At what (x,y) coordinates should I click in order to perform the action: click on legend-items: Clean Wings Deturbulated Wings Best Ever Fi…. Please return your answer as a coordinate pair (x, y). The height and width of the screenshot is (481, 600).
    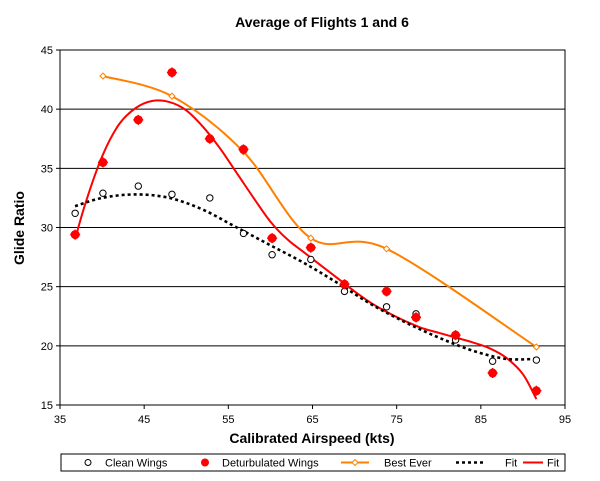
    Looking at the image, I should click on (321, 464).